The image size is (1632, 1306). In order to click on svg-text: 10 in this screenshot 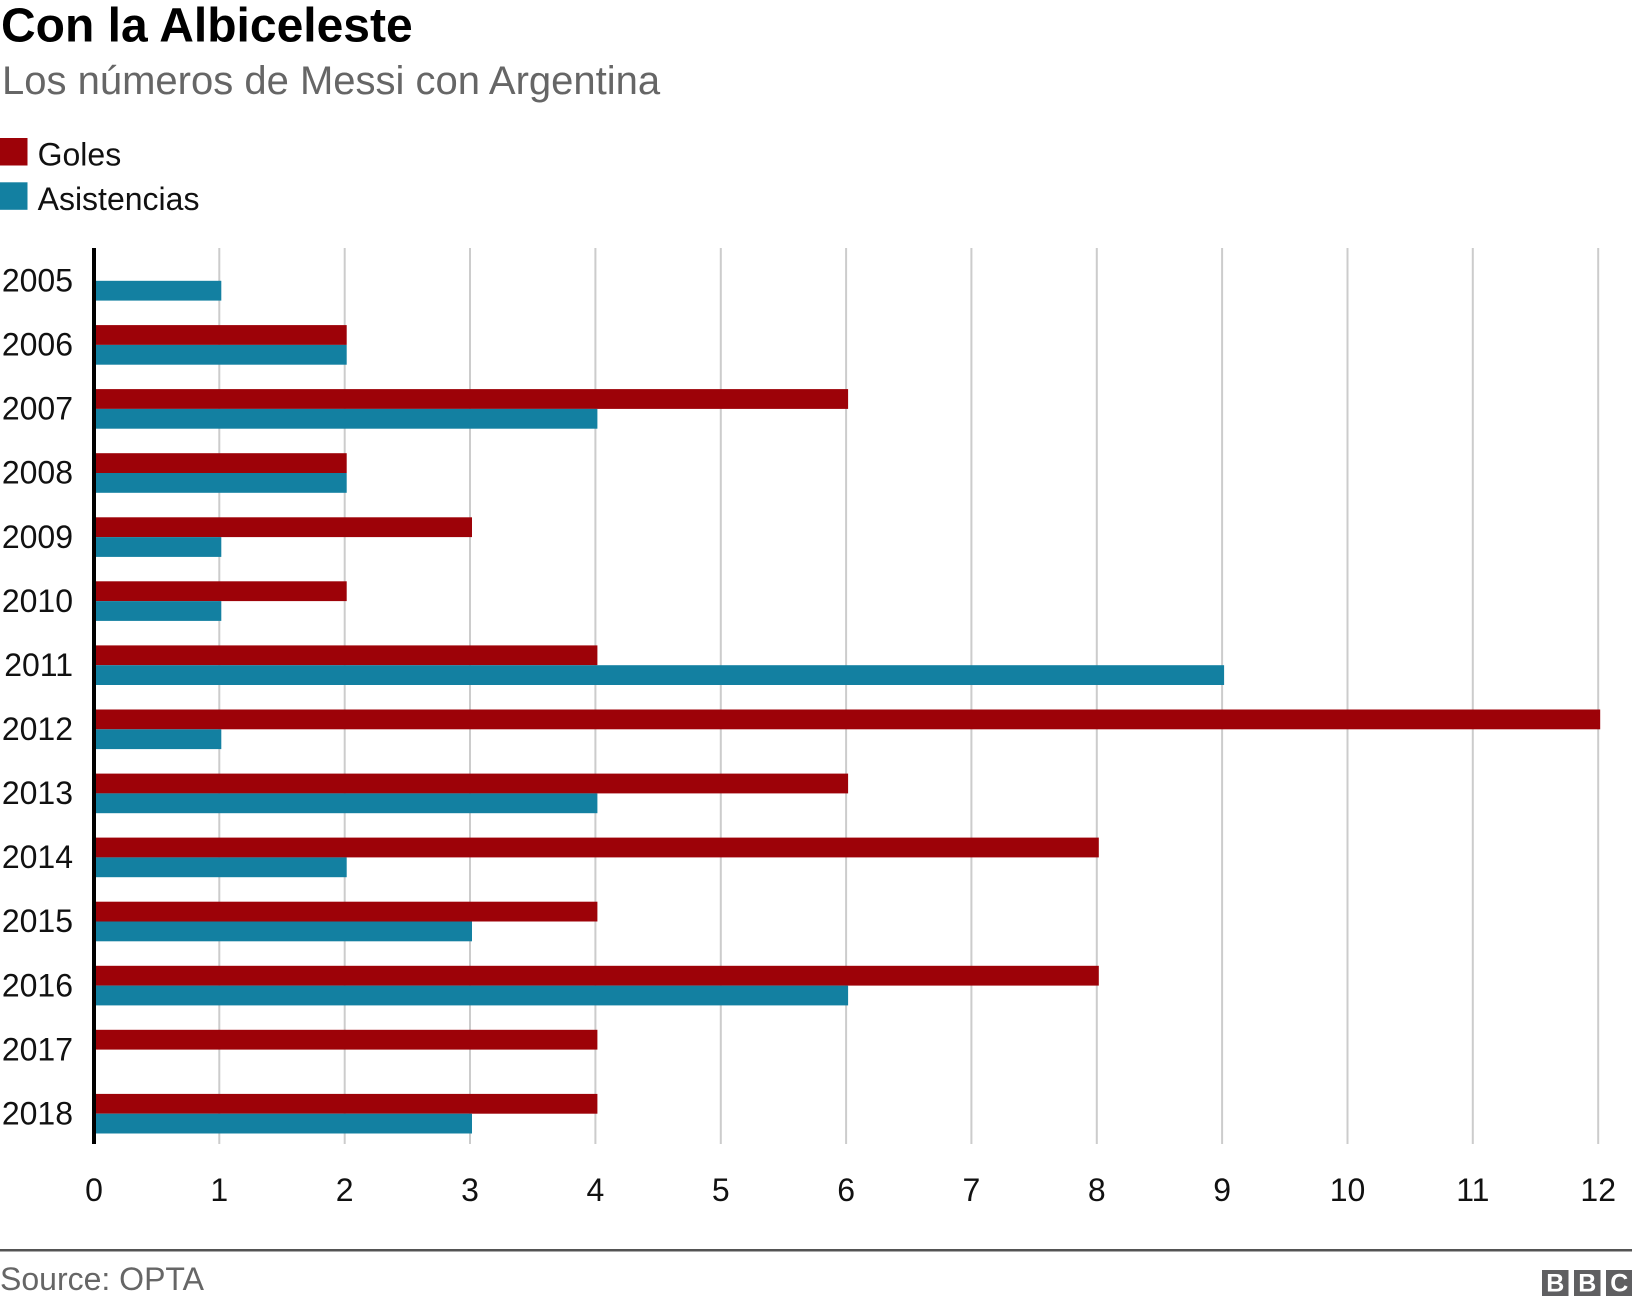, I will do `click(1348, 1190)`.